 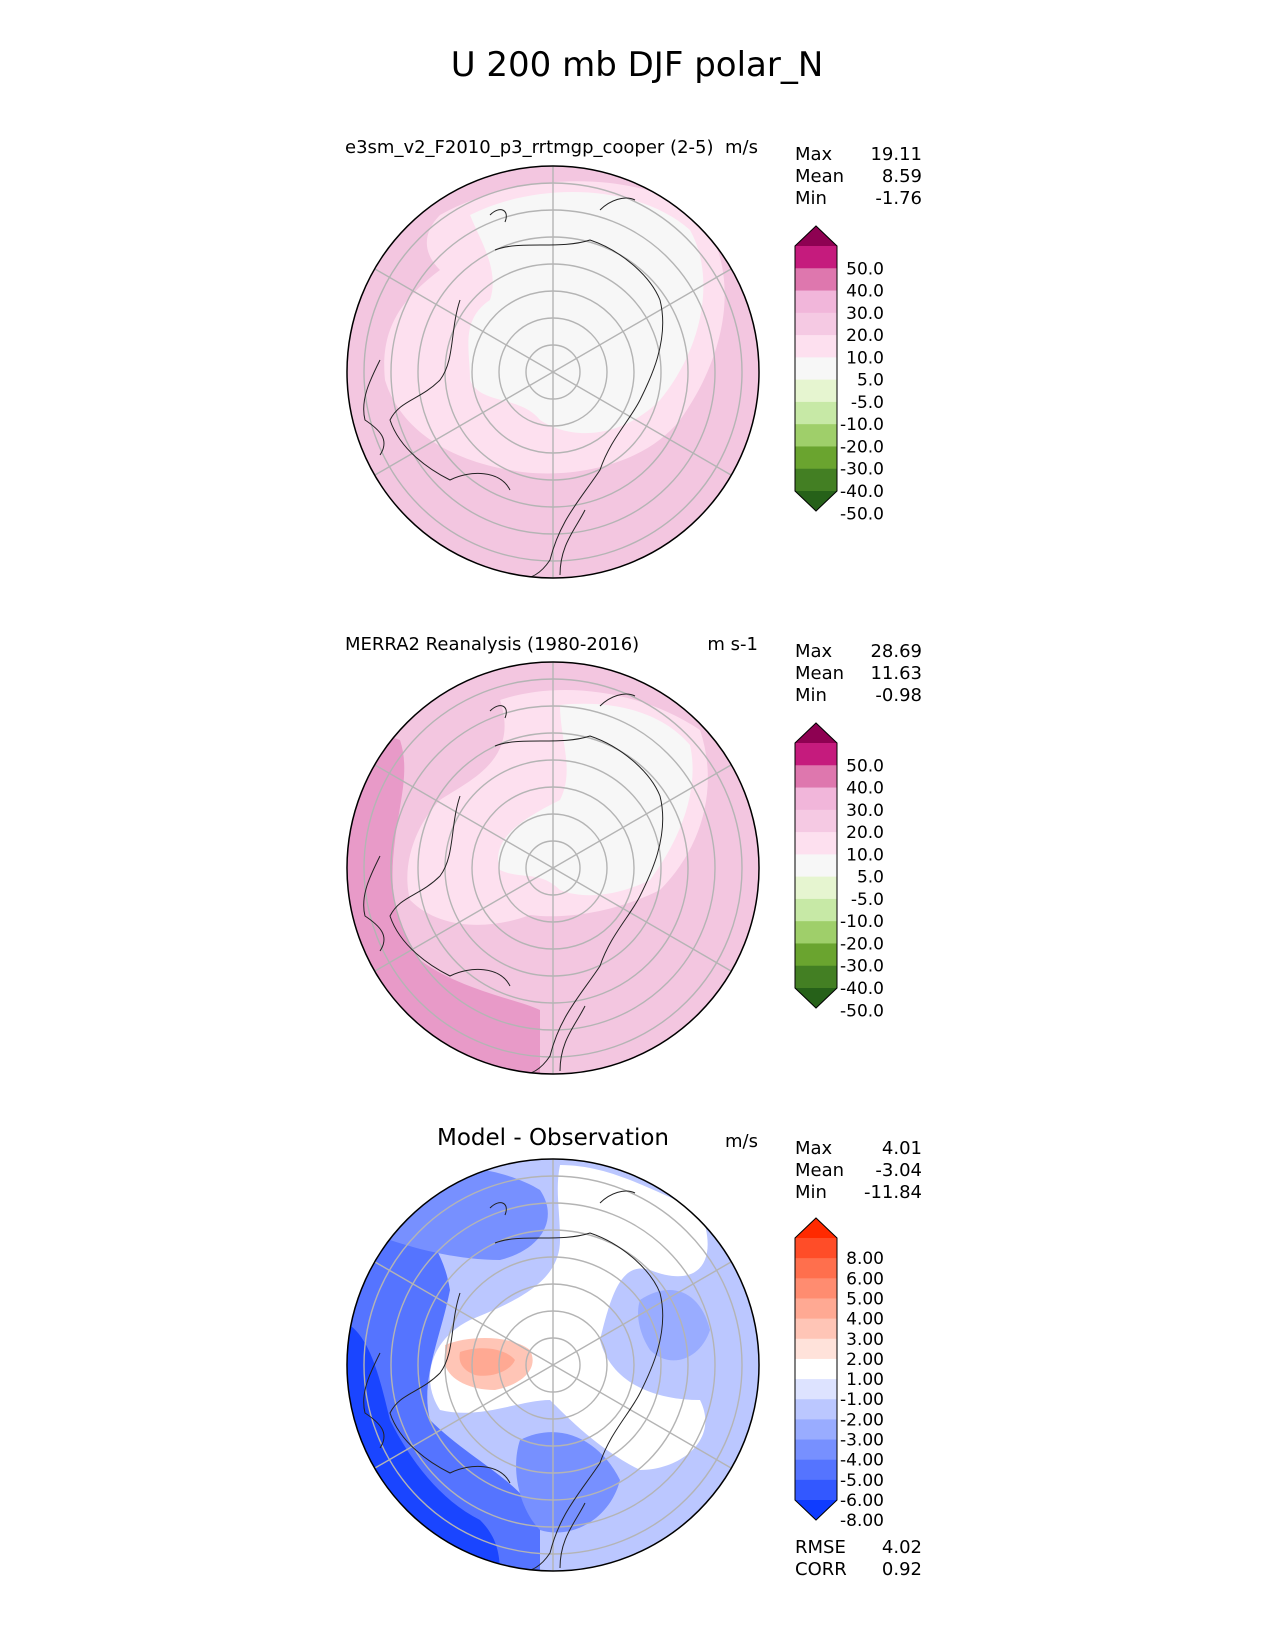 What do you see at coordinates (862, 944) in the screenshot?
I see `colorbar-tick-label: -20.0` at bounding box center [862, 944].